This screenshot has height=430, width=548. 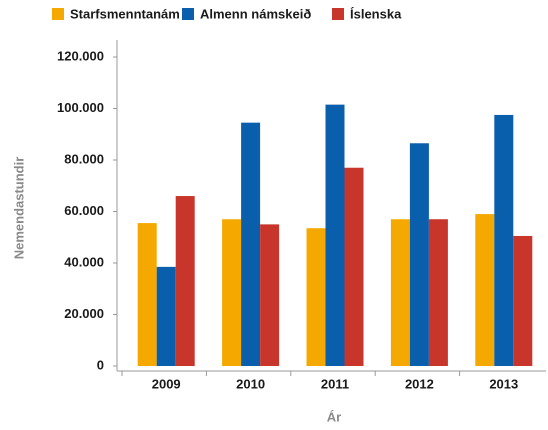 I want to click on legend-label: Starfsmenntanám, so click(x=125, y=13).